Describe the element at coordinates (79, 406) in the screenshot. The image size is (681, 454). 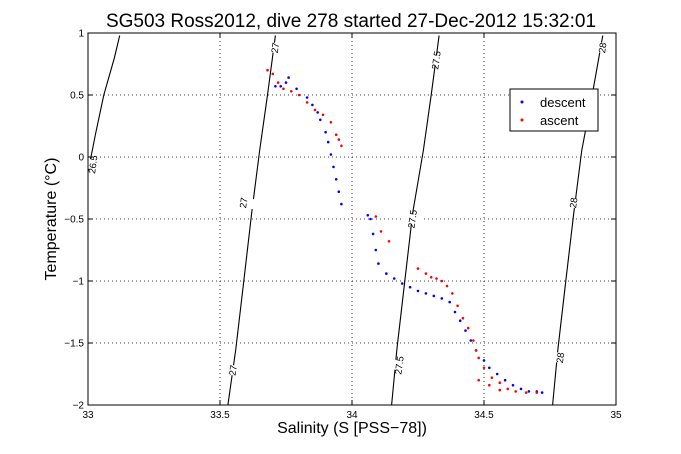
I see `y-tick-label: −2` at that location.